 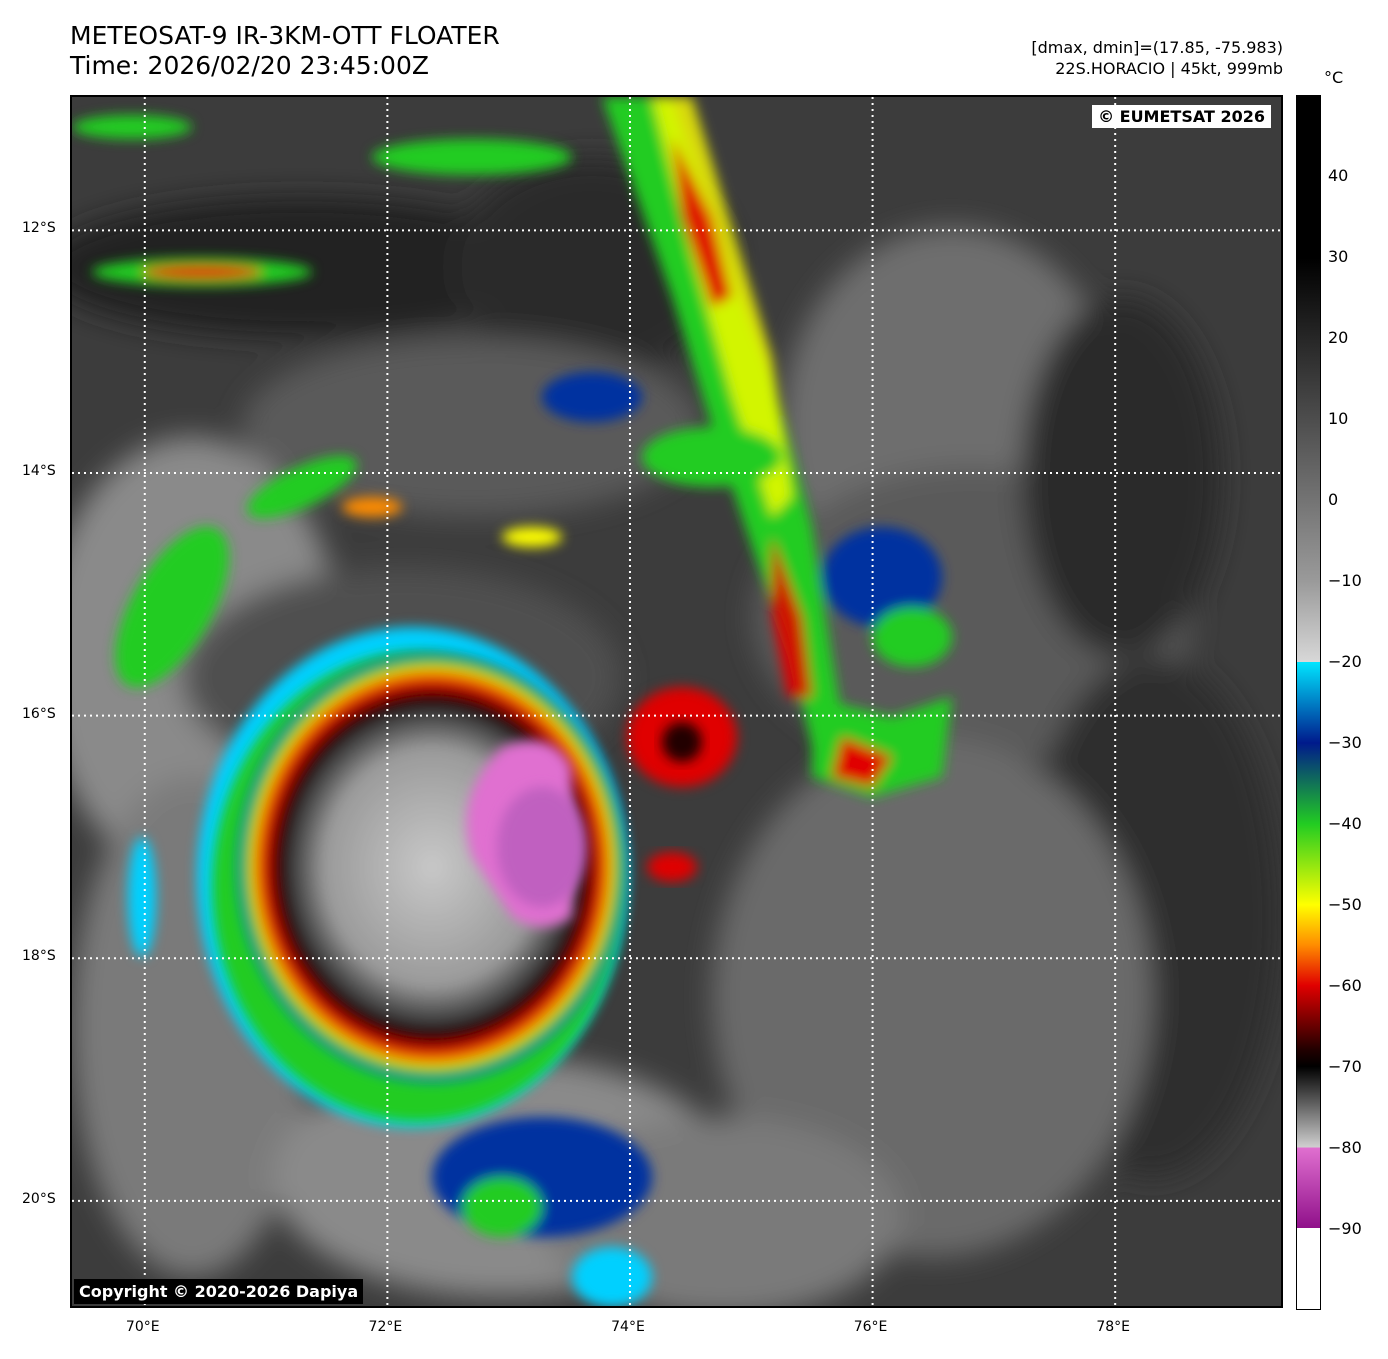 What do you see at coordinates (467, 877) in the screenshot?
I see `central-dense-overcast` at bounding box center [467, 877].